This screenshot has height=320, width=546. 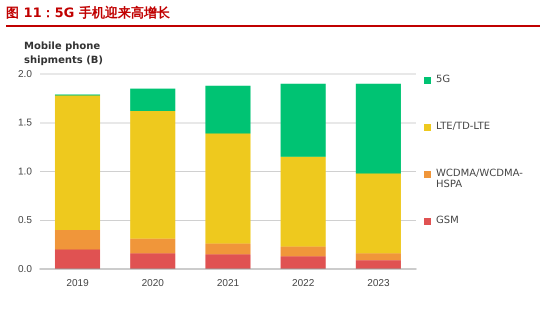 I want to click on y-tick-label: 1.5, so click(x=25, y=123).